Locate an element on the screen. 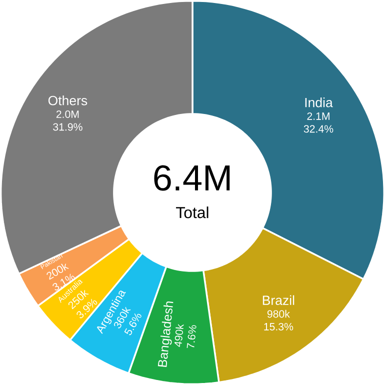  data-label: 32.4% is located at coordinates (319, 129).